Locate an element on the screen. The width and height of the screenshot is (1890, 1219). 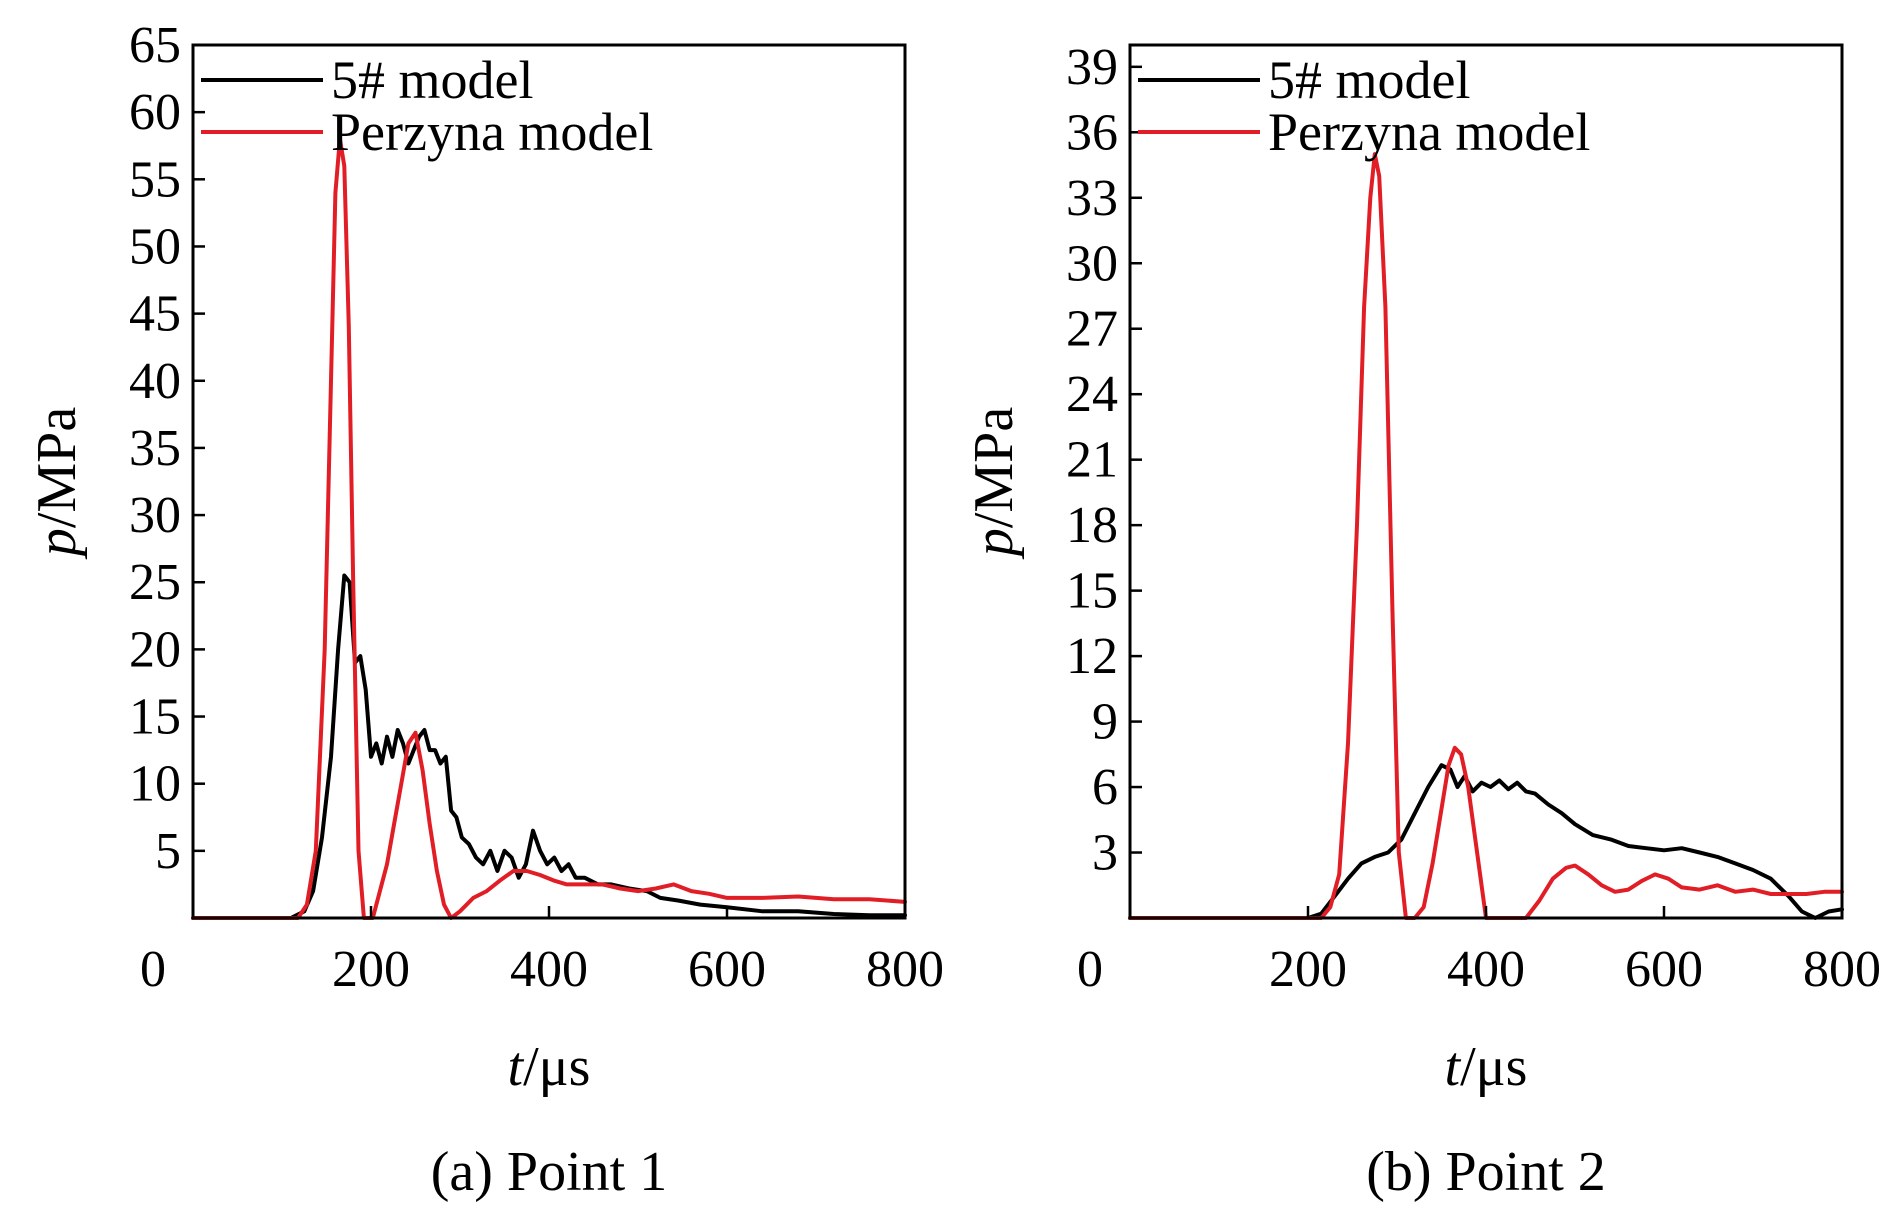
y-tick-label: 9 is located at coordinates (1105, 722).